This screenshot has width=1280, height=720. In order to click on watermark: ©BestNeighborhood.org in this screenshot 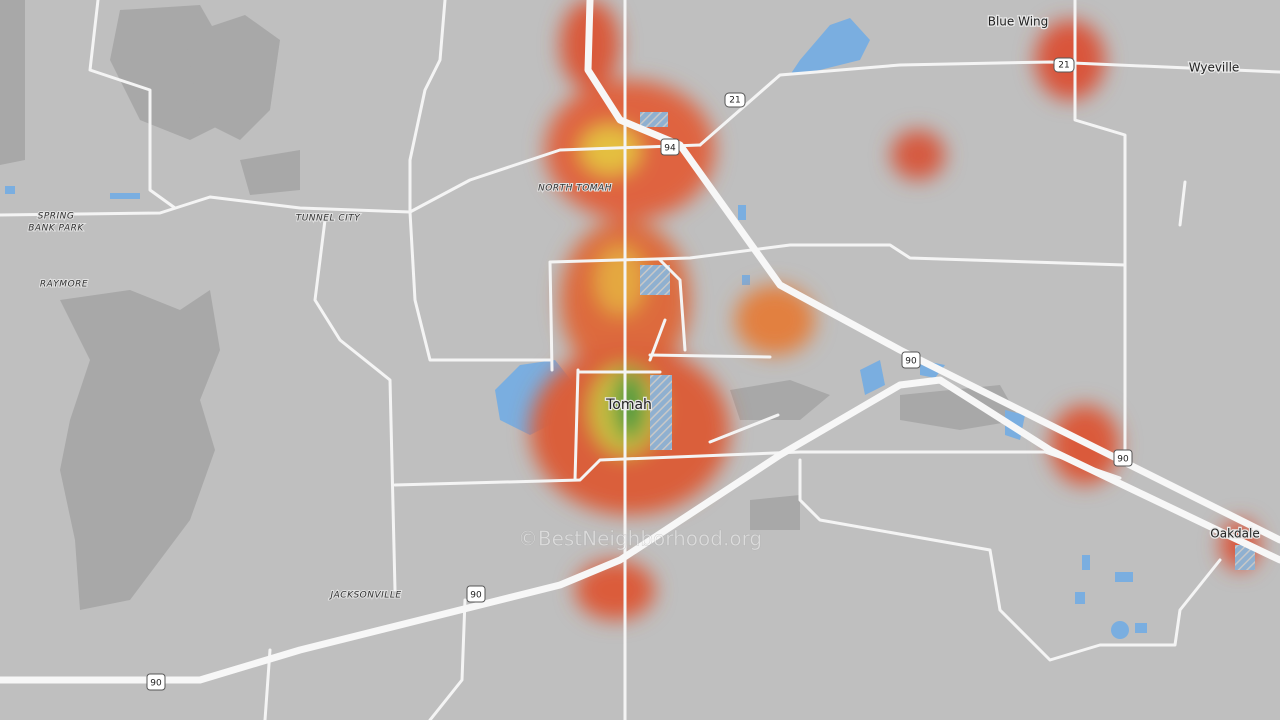, I will do `click(640, 539)`.